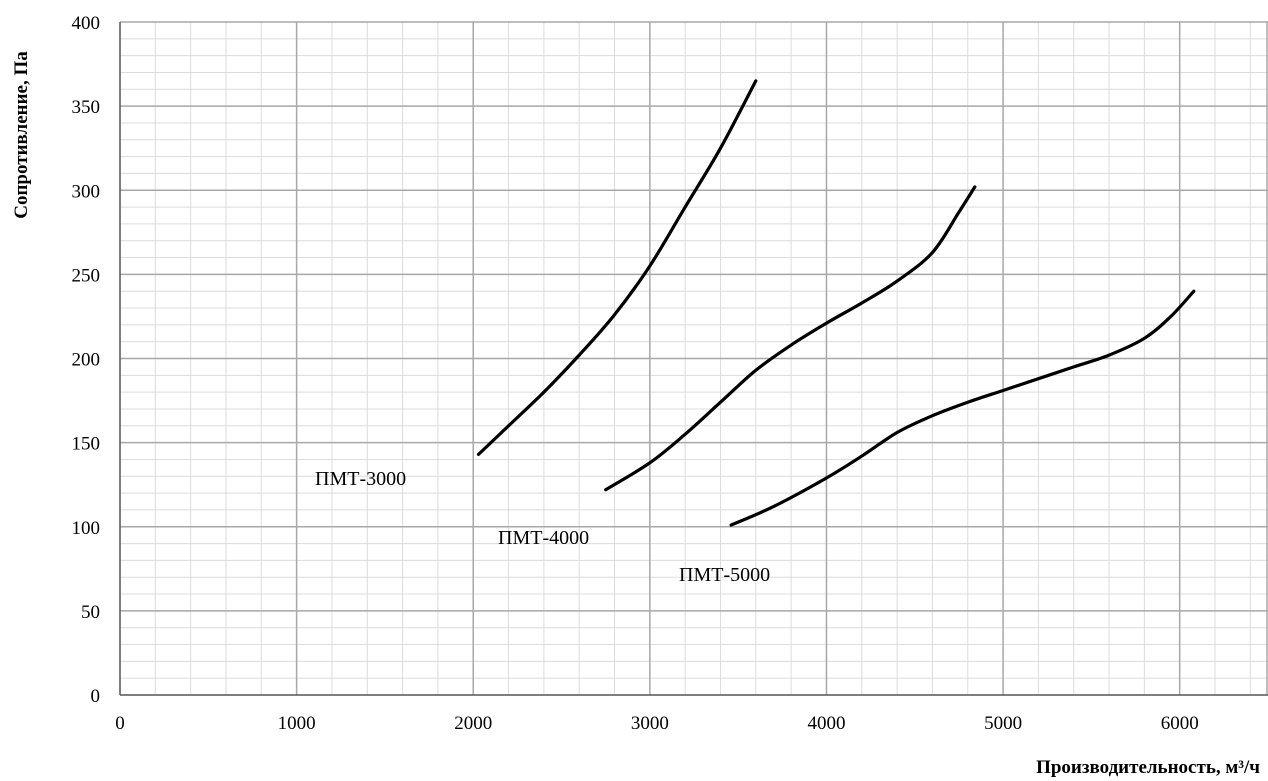 This screenshot has height=781, width=1268. Describe the element at coordinates (650, 723) in the screenshot. I see `x-tick-label: 3000` at that location.